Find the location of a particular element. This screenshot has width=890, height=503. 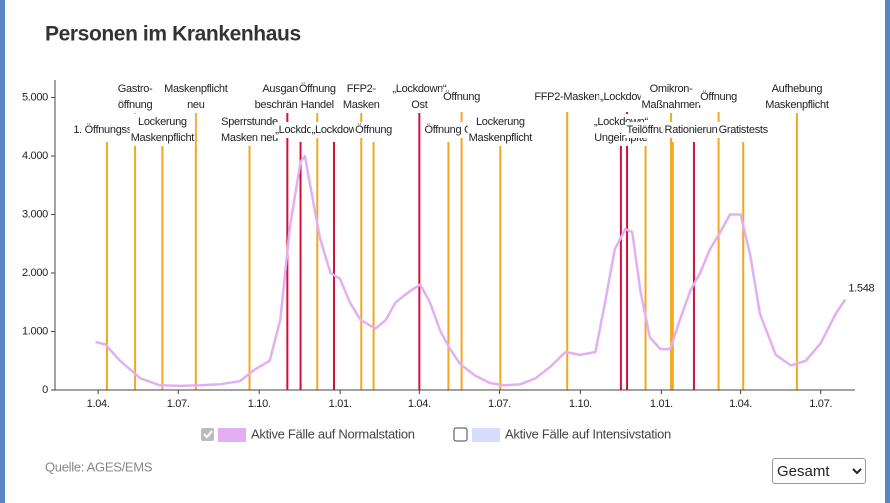

event-label-text: 1. Öffnungsstu is located at coordinates (106, 130).